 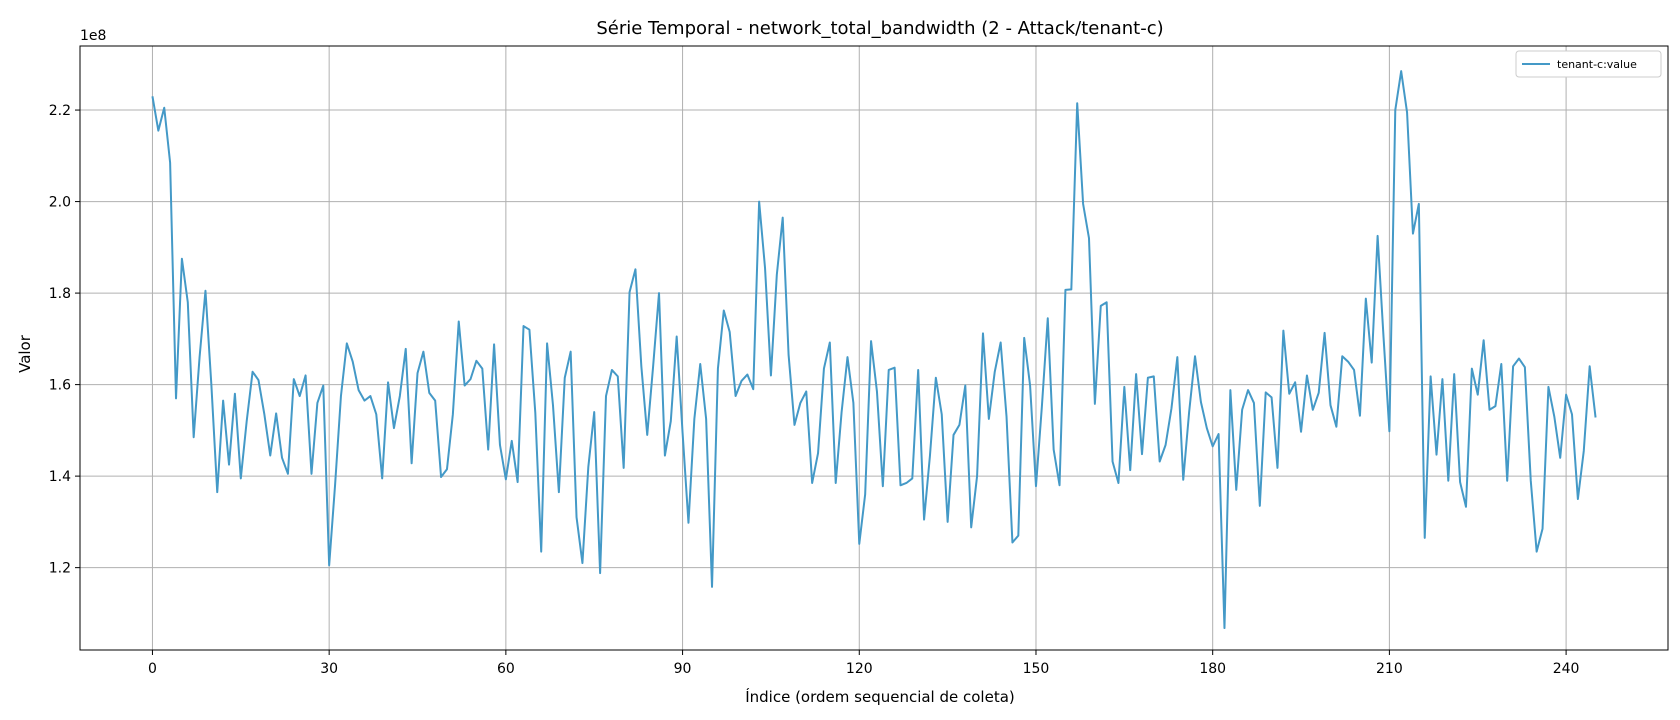 I want to click on x-axis-label: Índice (ordem sequencial de coleta), so click(x=880, y=696).